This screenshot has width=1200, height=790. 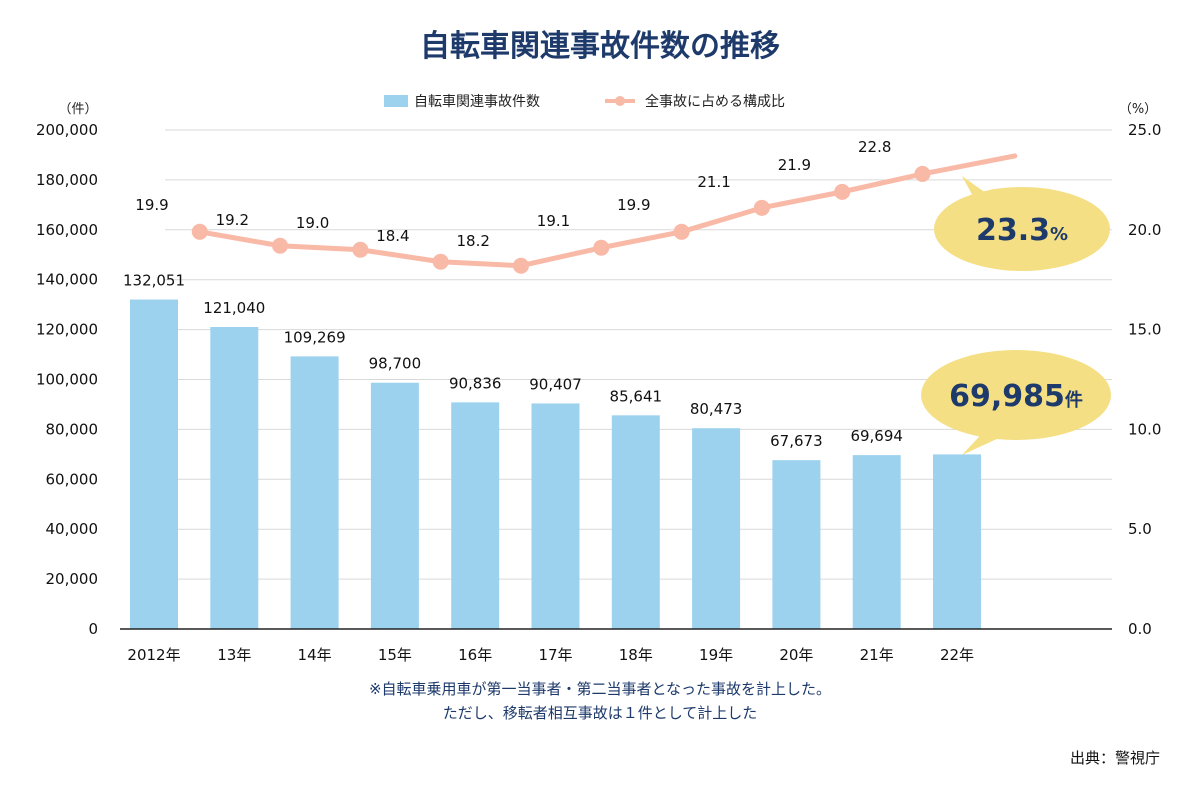 I want to click on callout-count-text: 69,985件, so click(x=1016, y=396).